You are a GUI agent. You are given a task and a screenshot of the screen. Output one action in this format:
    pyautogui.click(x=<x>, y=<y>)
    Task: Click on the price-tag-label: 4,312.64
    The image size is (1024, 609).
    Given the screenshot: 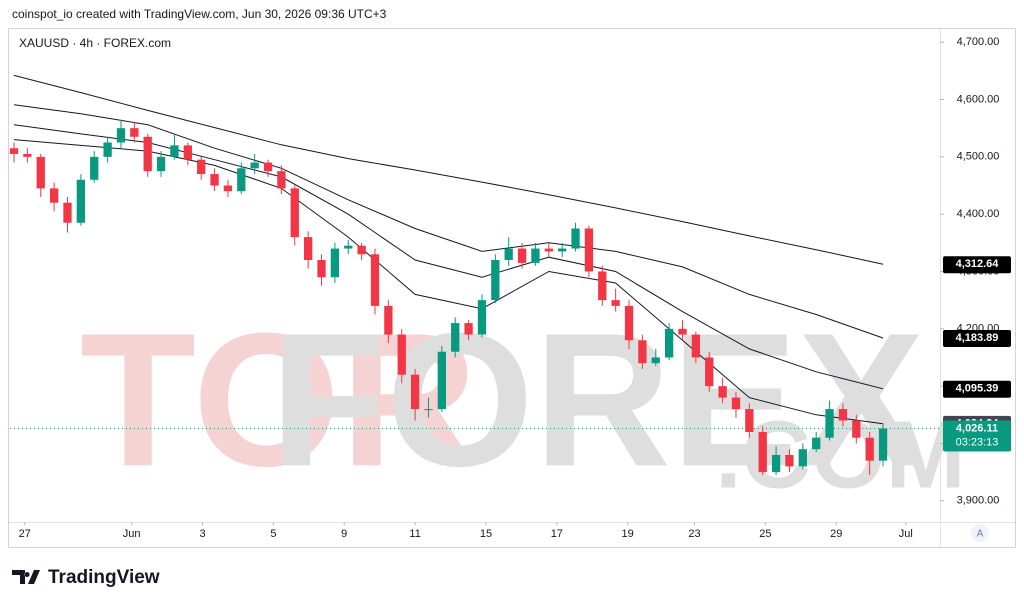 What is the action you would take?
    pyautogui.click(x=978, y=264)
    